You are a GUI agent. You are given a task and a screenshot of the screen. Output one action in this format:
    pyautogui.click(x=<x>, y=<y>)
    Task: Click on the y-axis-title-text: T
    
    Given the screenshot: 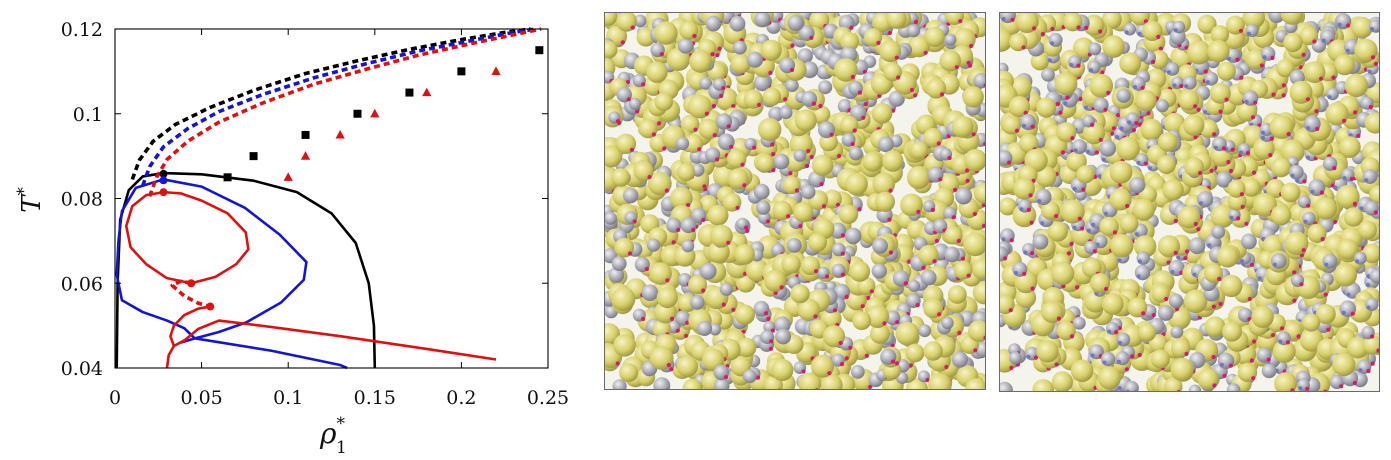 What is the action you would take?
    pyautogui.click(x=32, y=203)
    